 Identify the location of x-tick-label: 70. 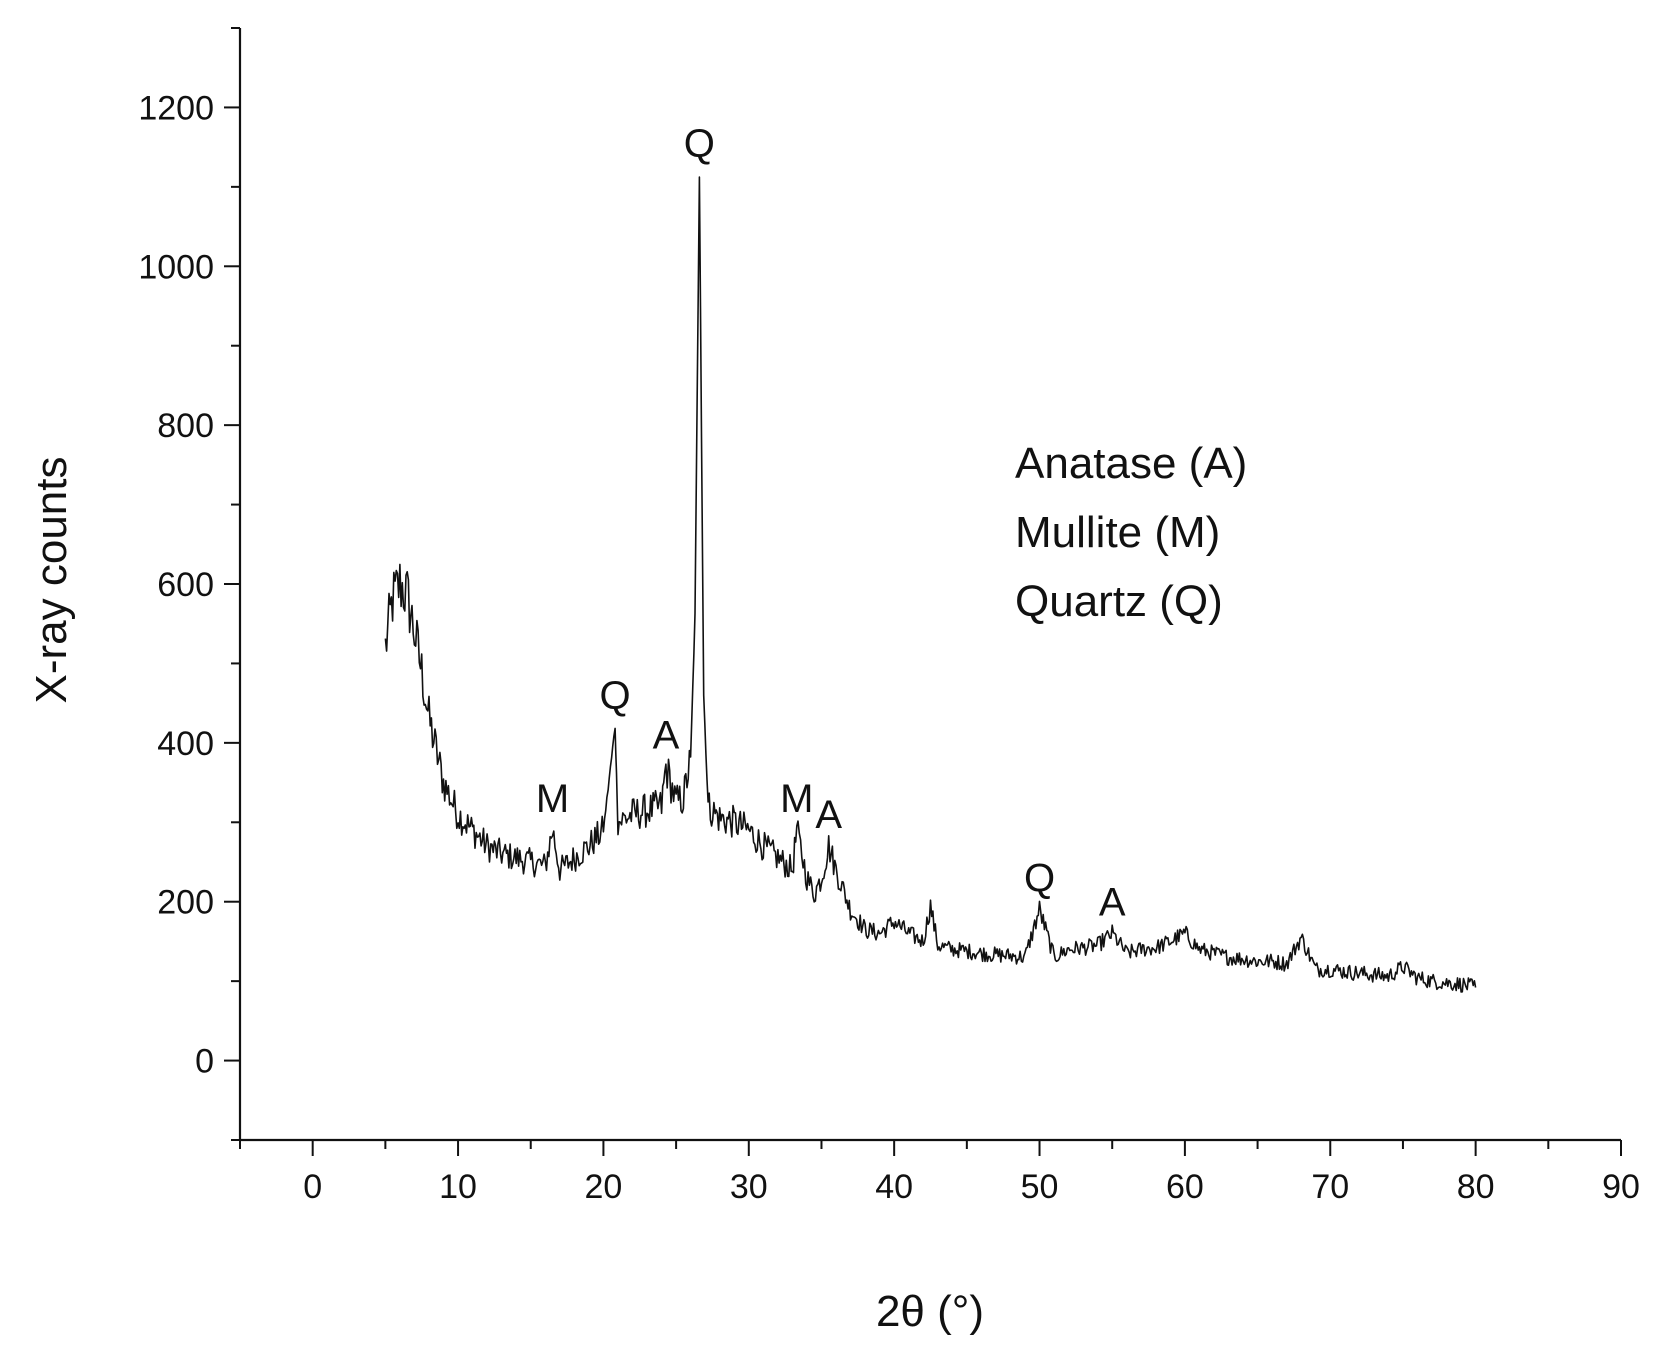
(1330, 1187).